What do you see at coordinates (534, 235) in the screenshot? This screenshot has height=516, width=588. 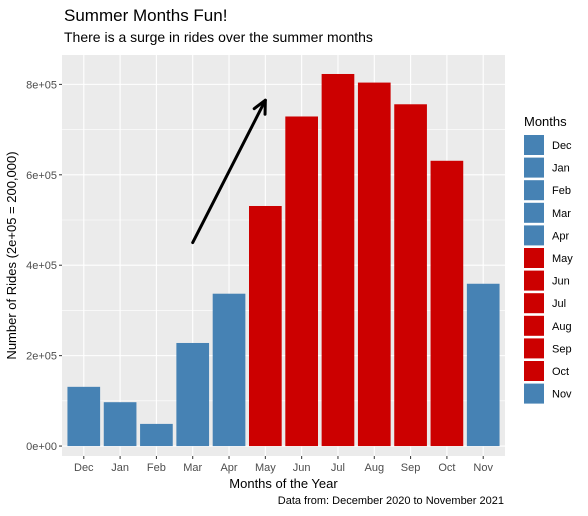 I see `legend-key-apr` at bounding box center [534, 235].